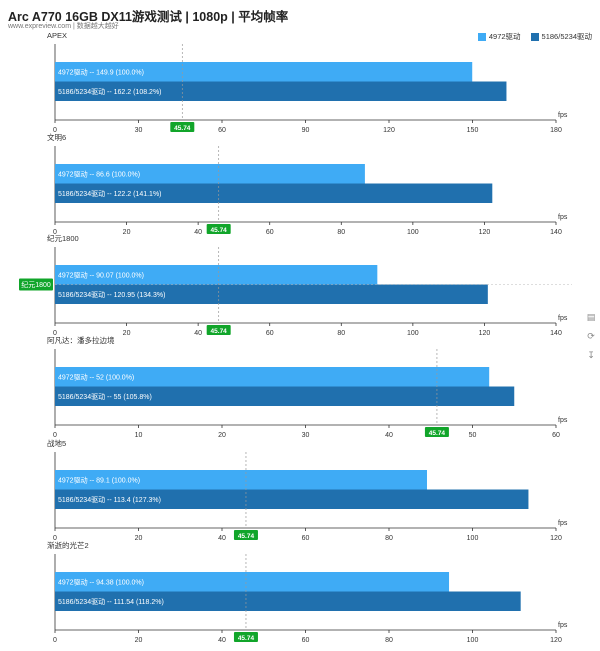 The height and width of the screenshot is (651, 600). I want to click on legend-item-4972: 4972驱动, so click(499, 36).